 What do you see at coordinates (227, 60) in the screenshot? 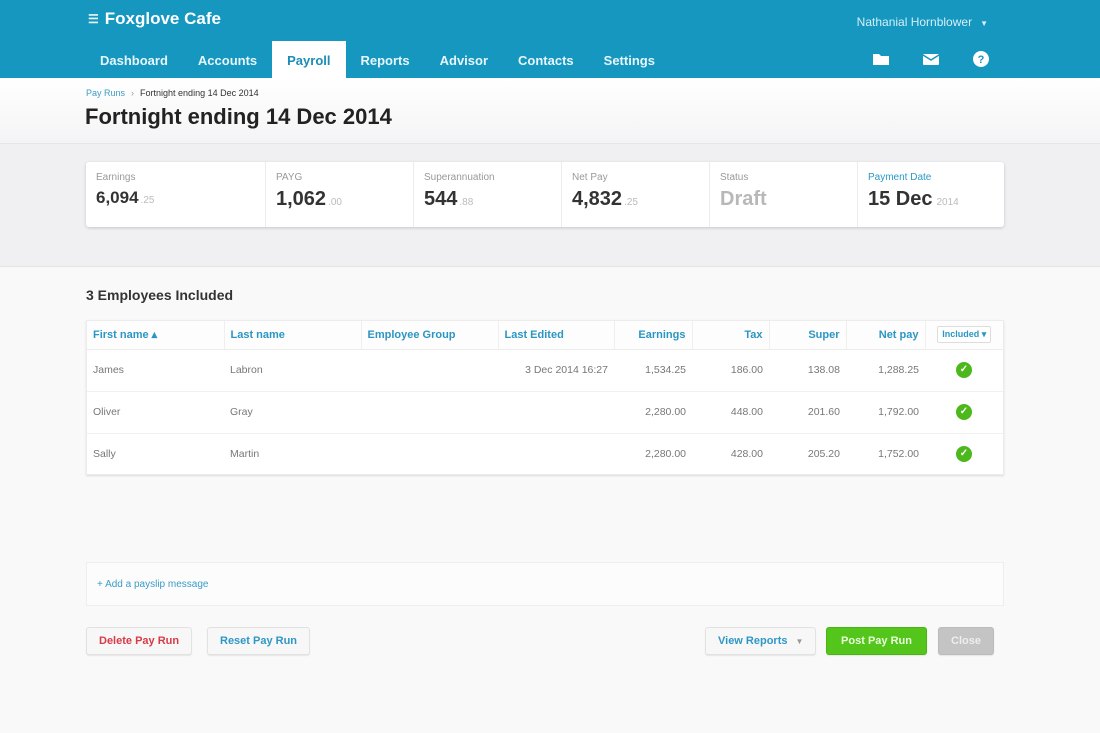
I see `tab-accounts: Accounts` at bounding box center [227, 60].